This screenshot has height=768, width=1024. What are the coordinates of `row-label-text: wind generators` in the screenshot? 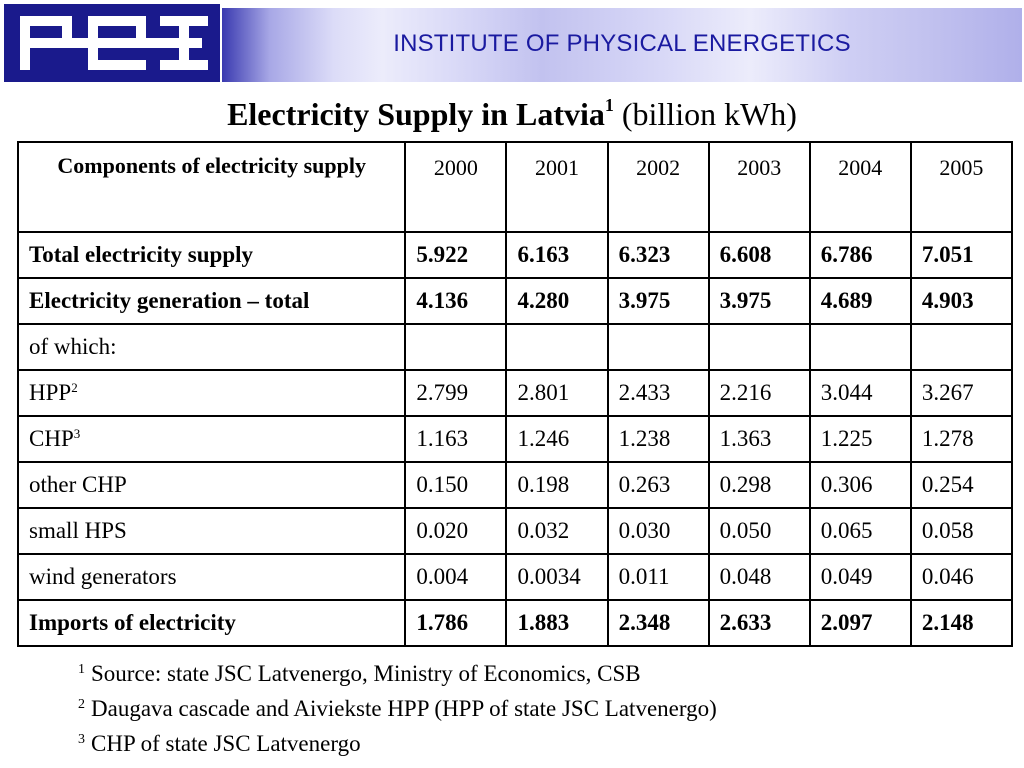 It's located at (103, 576).